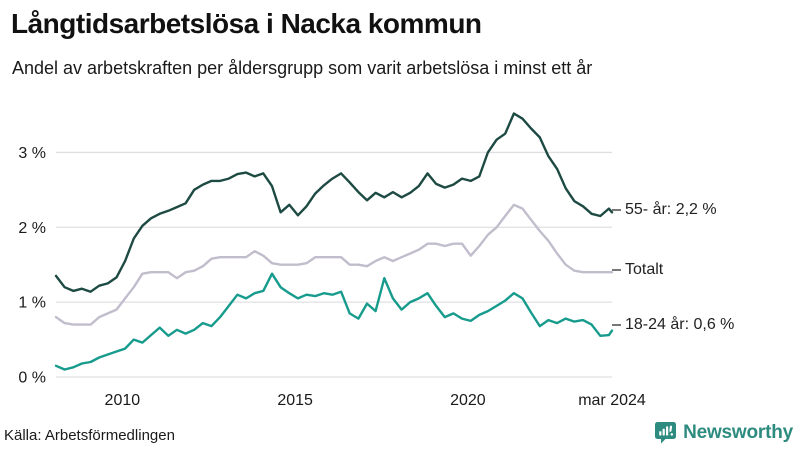 The width and height of the screenshot is (800, 450). I want to click on series-label-totalt: Totalt, so click(637, 270).